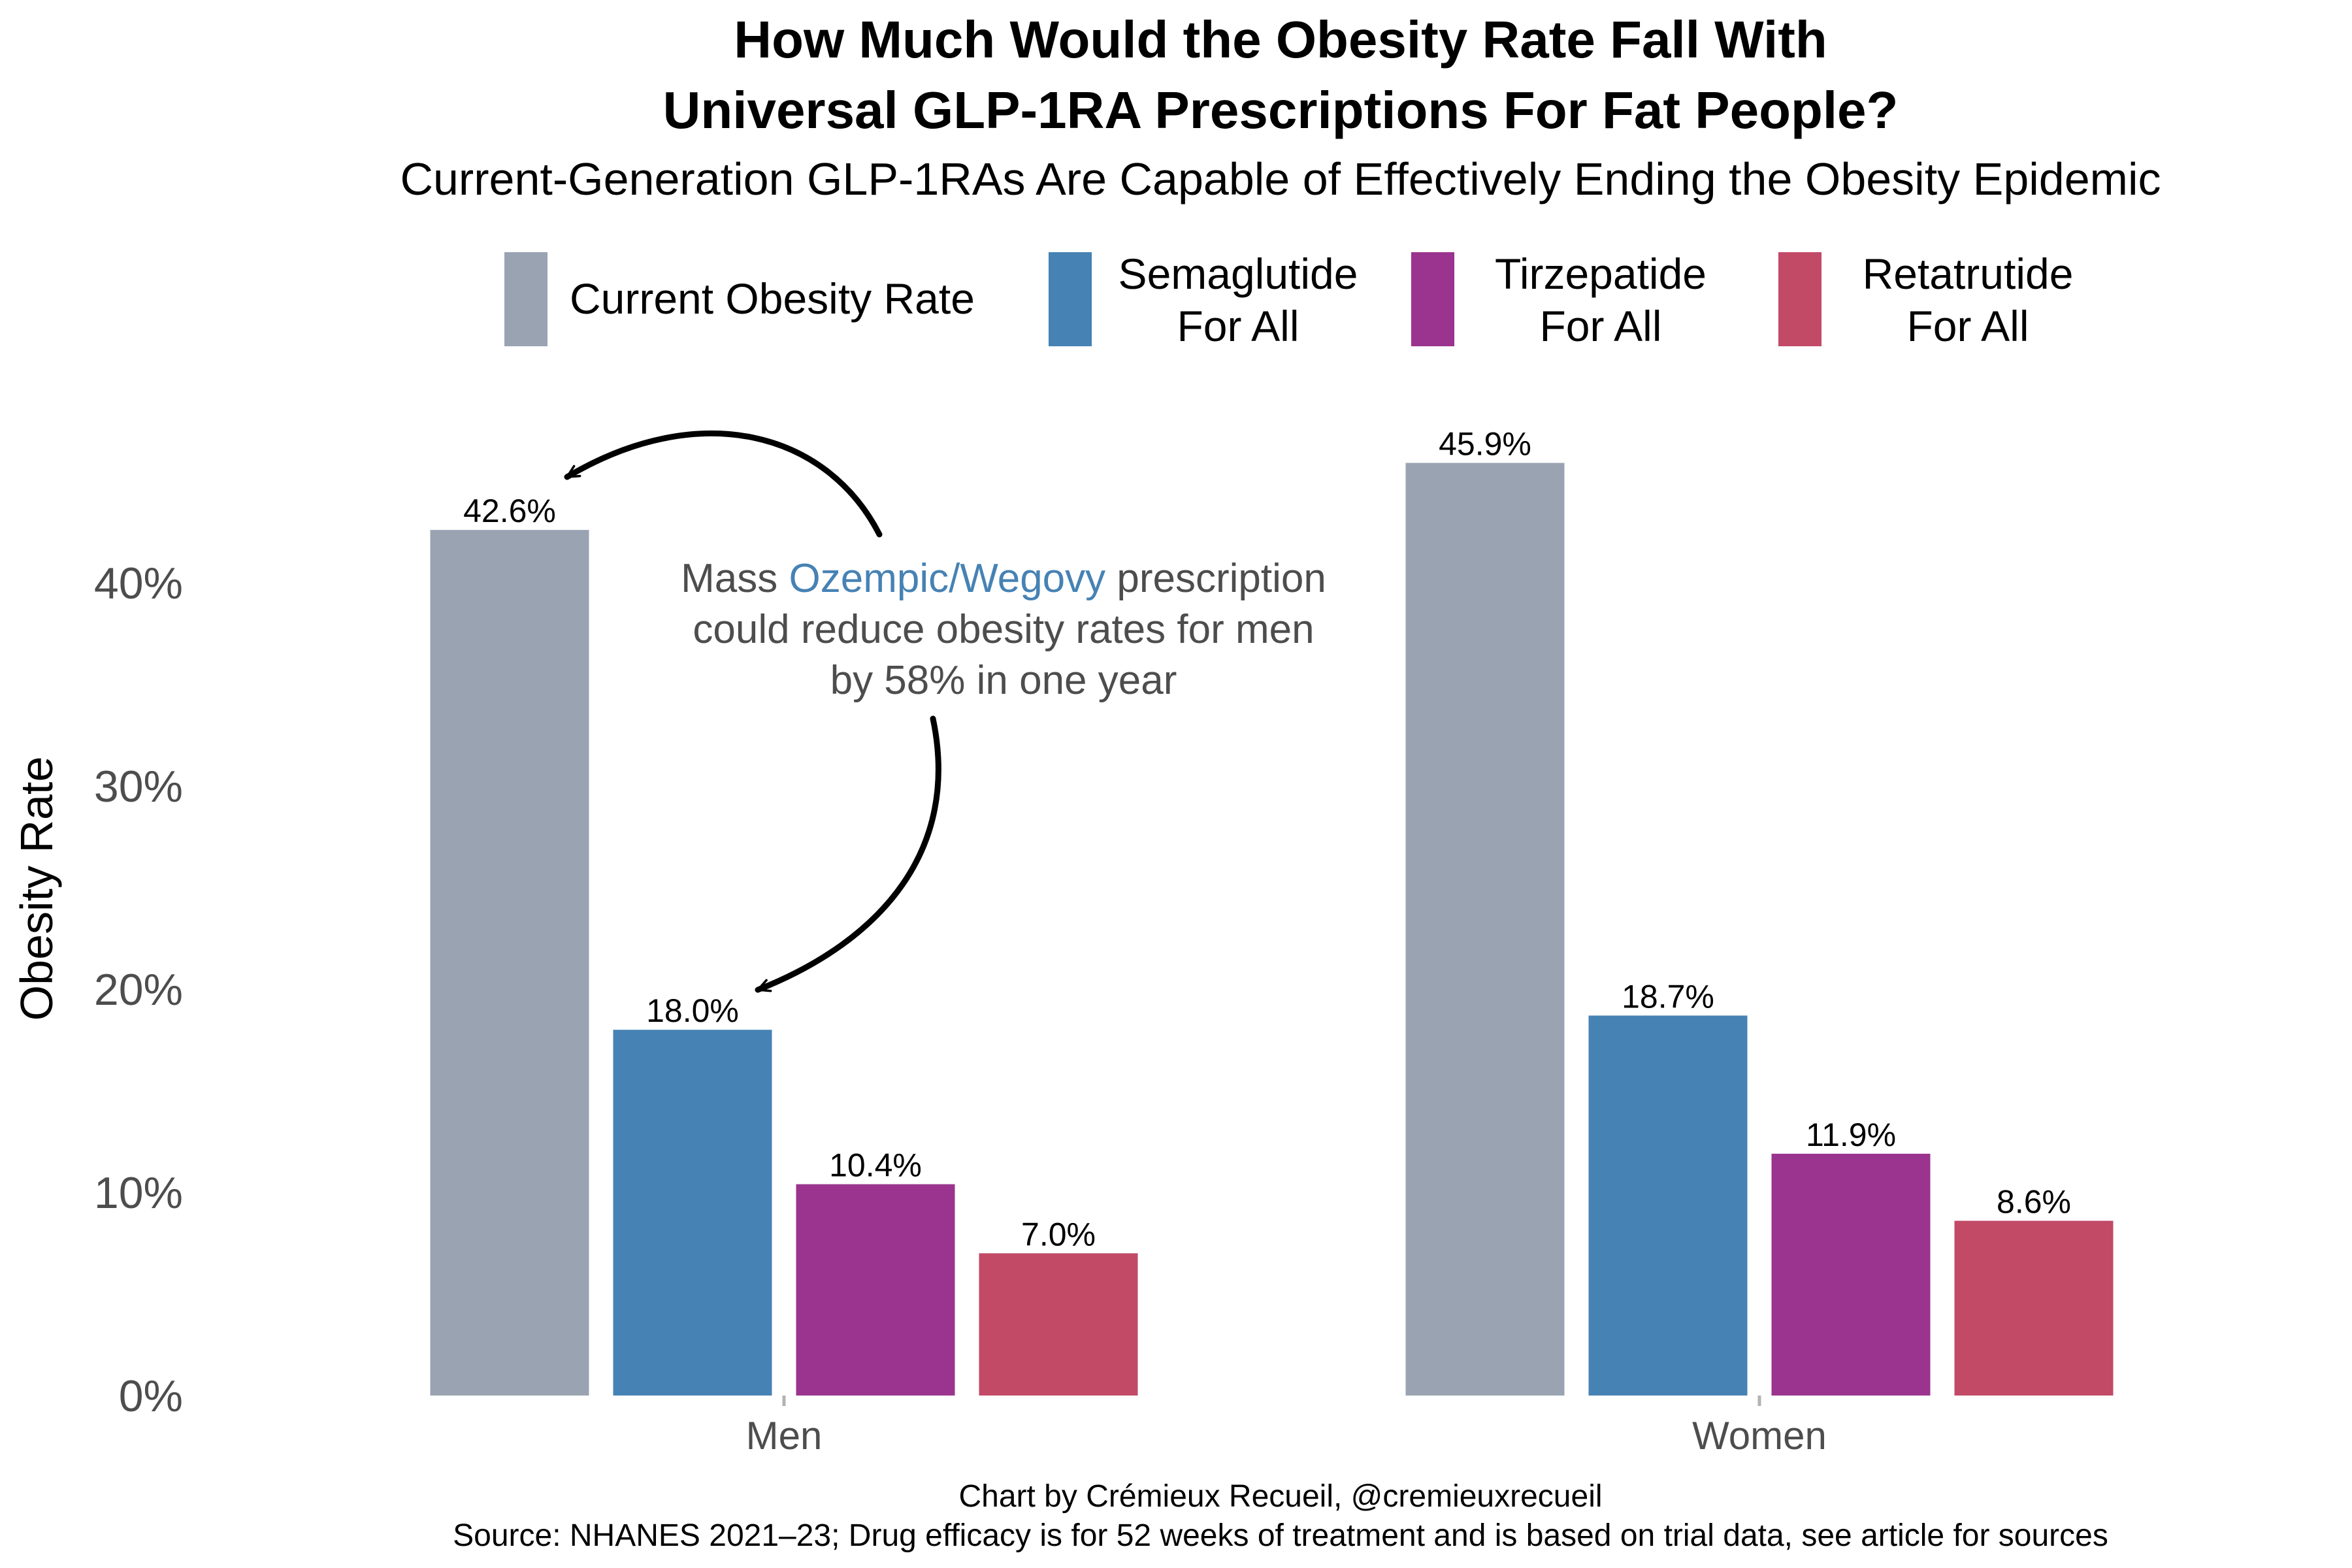 This screenshot has width=2352, height=1568. What do you see at coordinates (151, 1396) in the screenshot?
I see `y-tick-label: 0%` at bounding box center [151, 1396].